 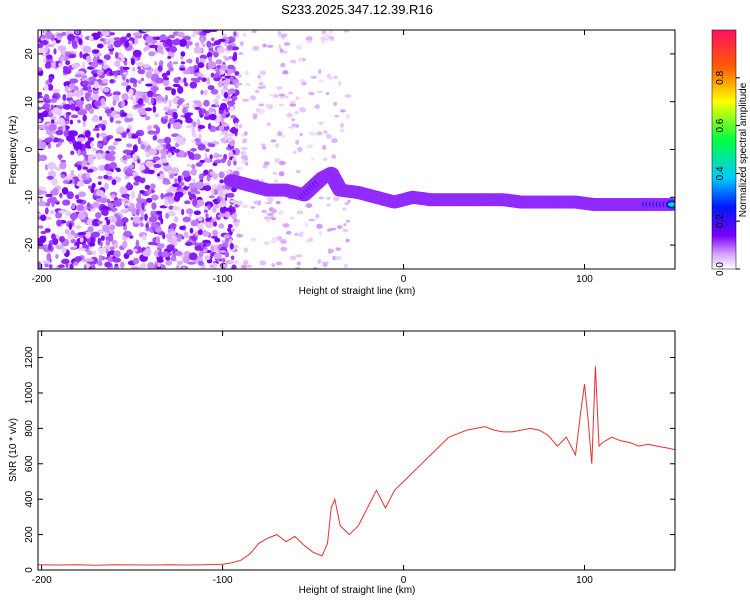 I want to click on x-tick-label: 100, so click(x=584, y=580).